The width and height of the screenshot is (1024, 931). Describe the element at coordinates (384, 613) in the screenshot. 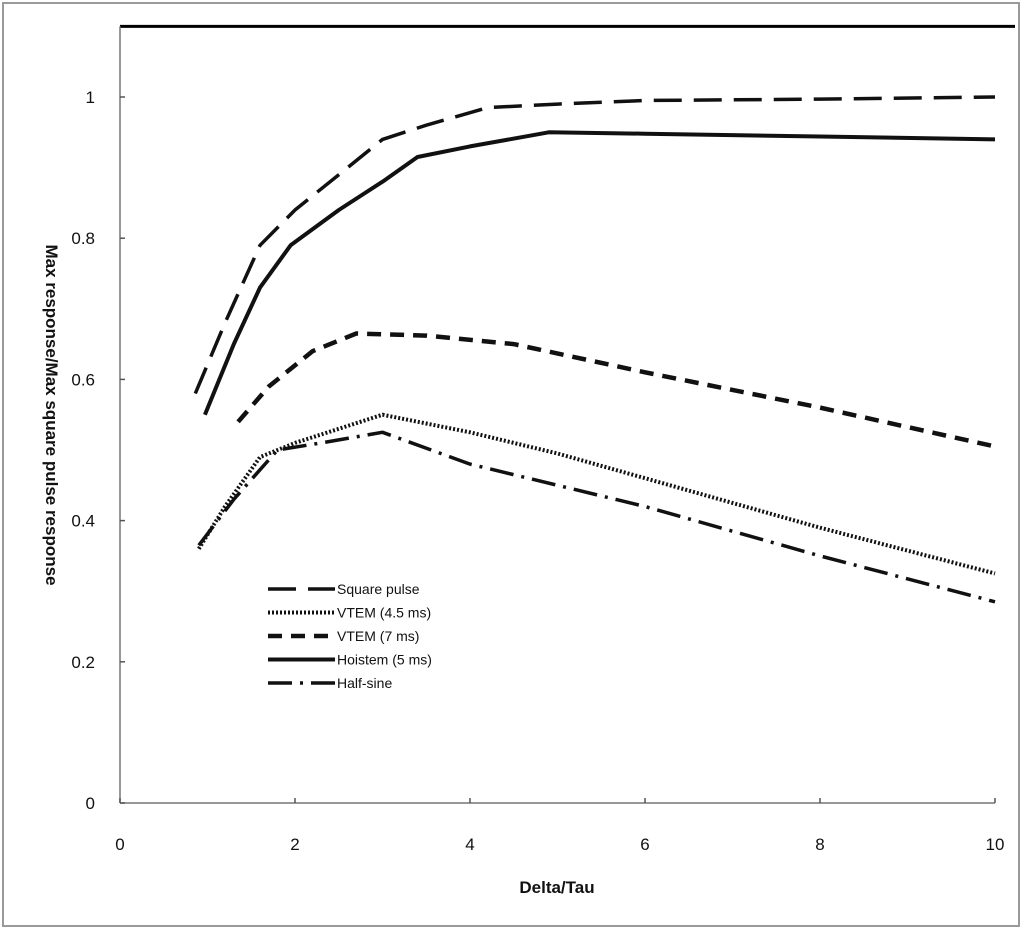

I see `legend-label: VTEM (4.5 ms)` at that location.